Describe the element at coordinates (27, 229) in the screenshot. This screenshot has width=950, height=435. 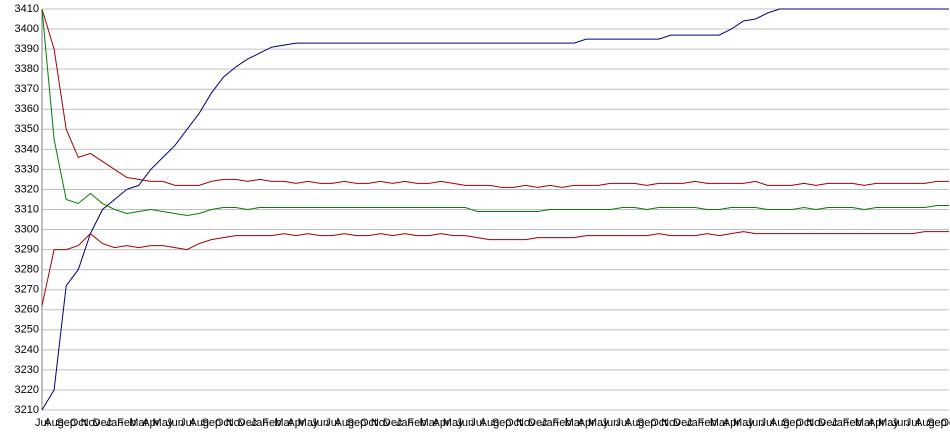
I see `y-tick-label: 3300` at that location.